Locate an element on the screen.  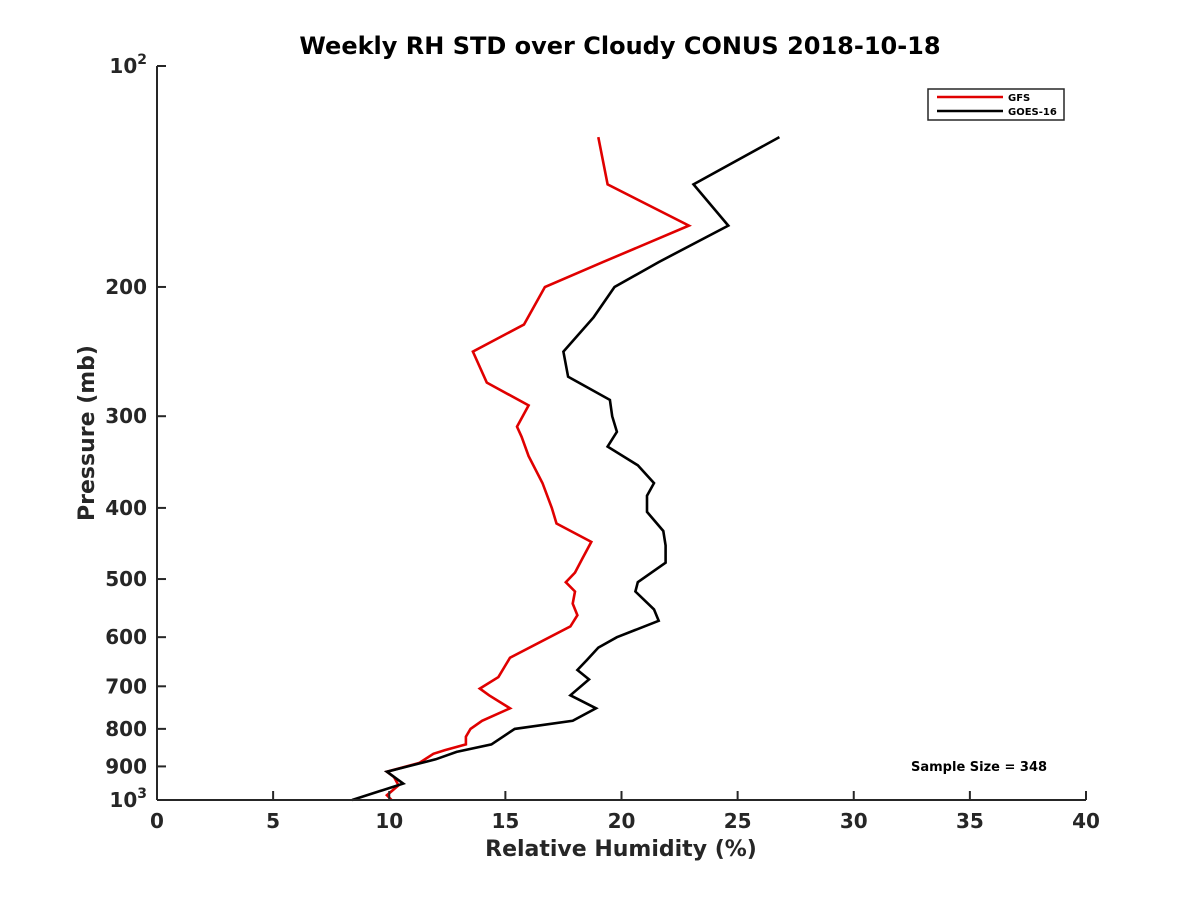
legend-box is located at coordinates (996, 104).